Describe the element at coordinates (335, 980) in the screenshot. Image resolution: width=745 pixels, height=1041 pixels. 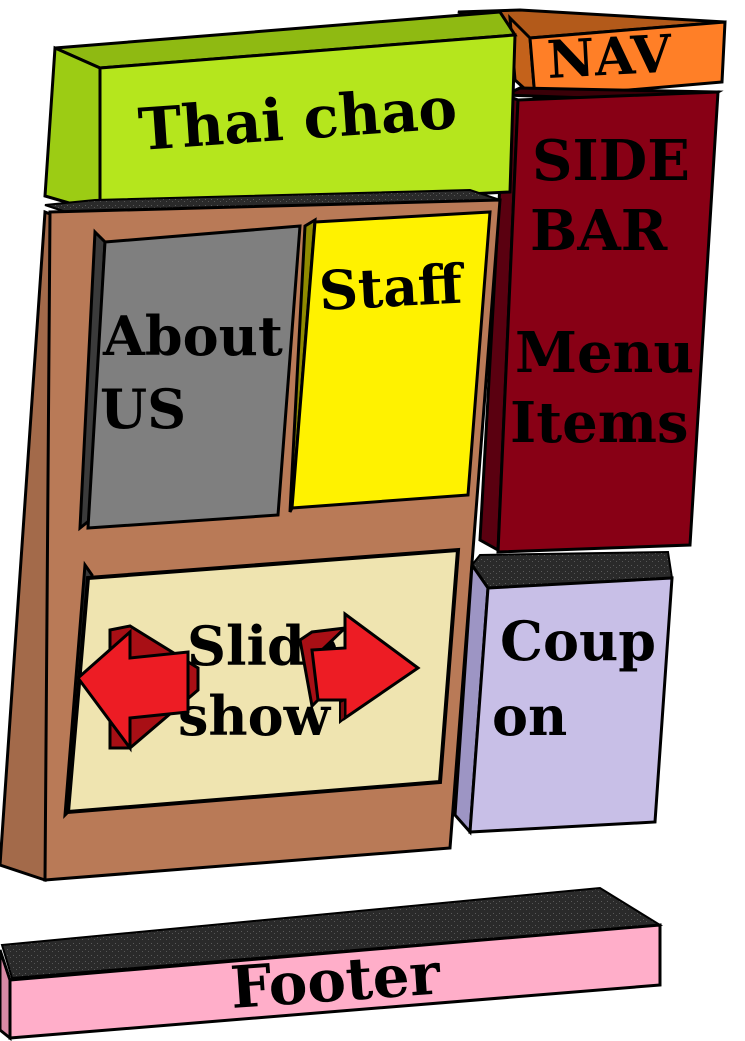
I see `footer-label: Footer` at that location.